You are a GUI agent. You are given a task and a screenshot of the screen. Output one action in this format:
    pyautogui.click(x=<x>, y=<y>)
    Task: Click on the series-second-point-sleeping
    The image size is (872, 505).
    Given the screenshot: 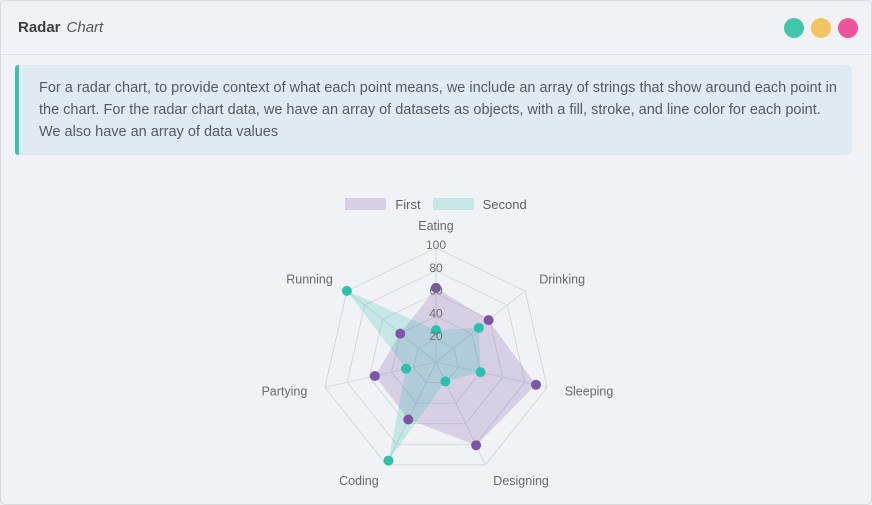 What is the action you would take?
    pyautogui.click(x=480, y=372)
    